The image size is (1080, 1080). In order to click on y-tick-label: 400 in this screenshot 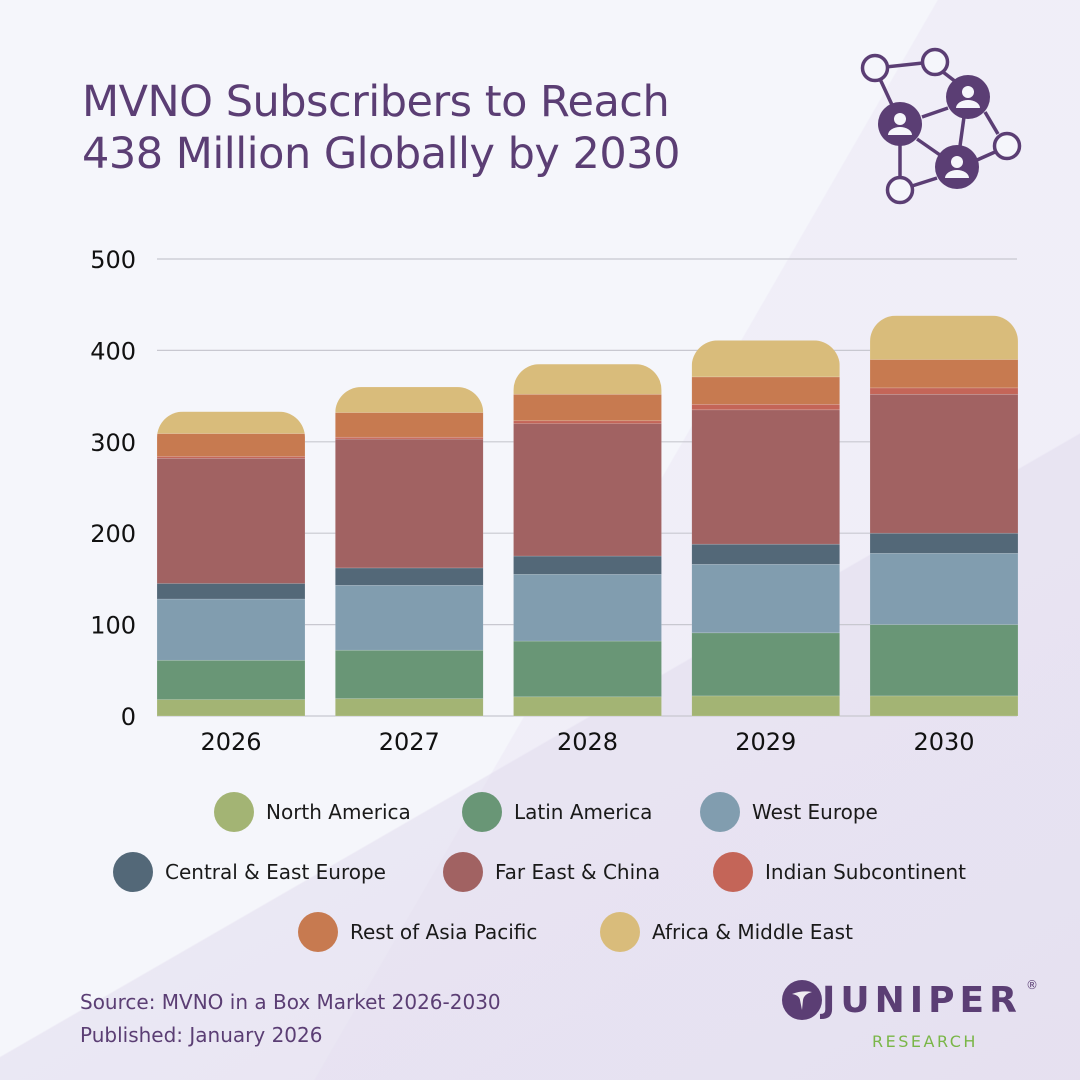, I will do `click(113, 351)`.